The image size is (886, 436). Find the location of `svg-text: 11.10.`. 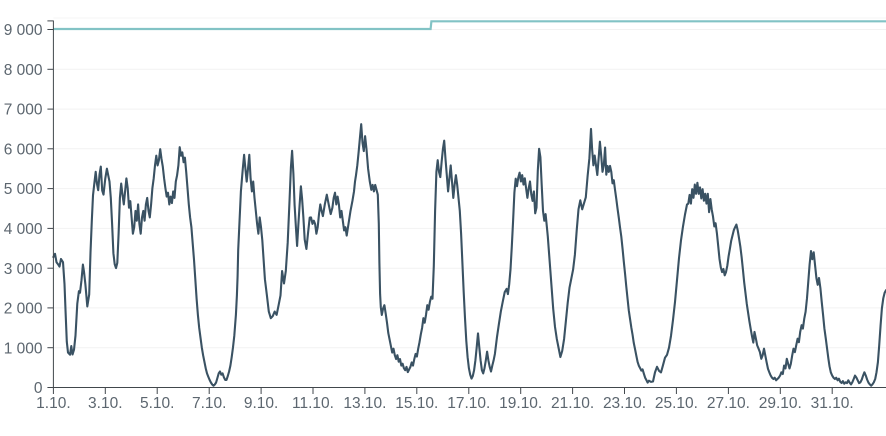

svg-text: 11.10. is located at coordinates (313, 403).